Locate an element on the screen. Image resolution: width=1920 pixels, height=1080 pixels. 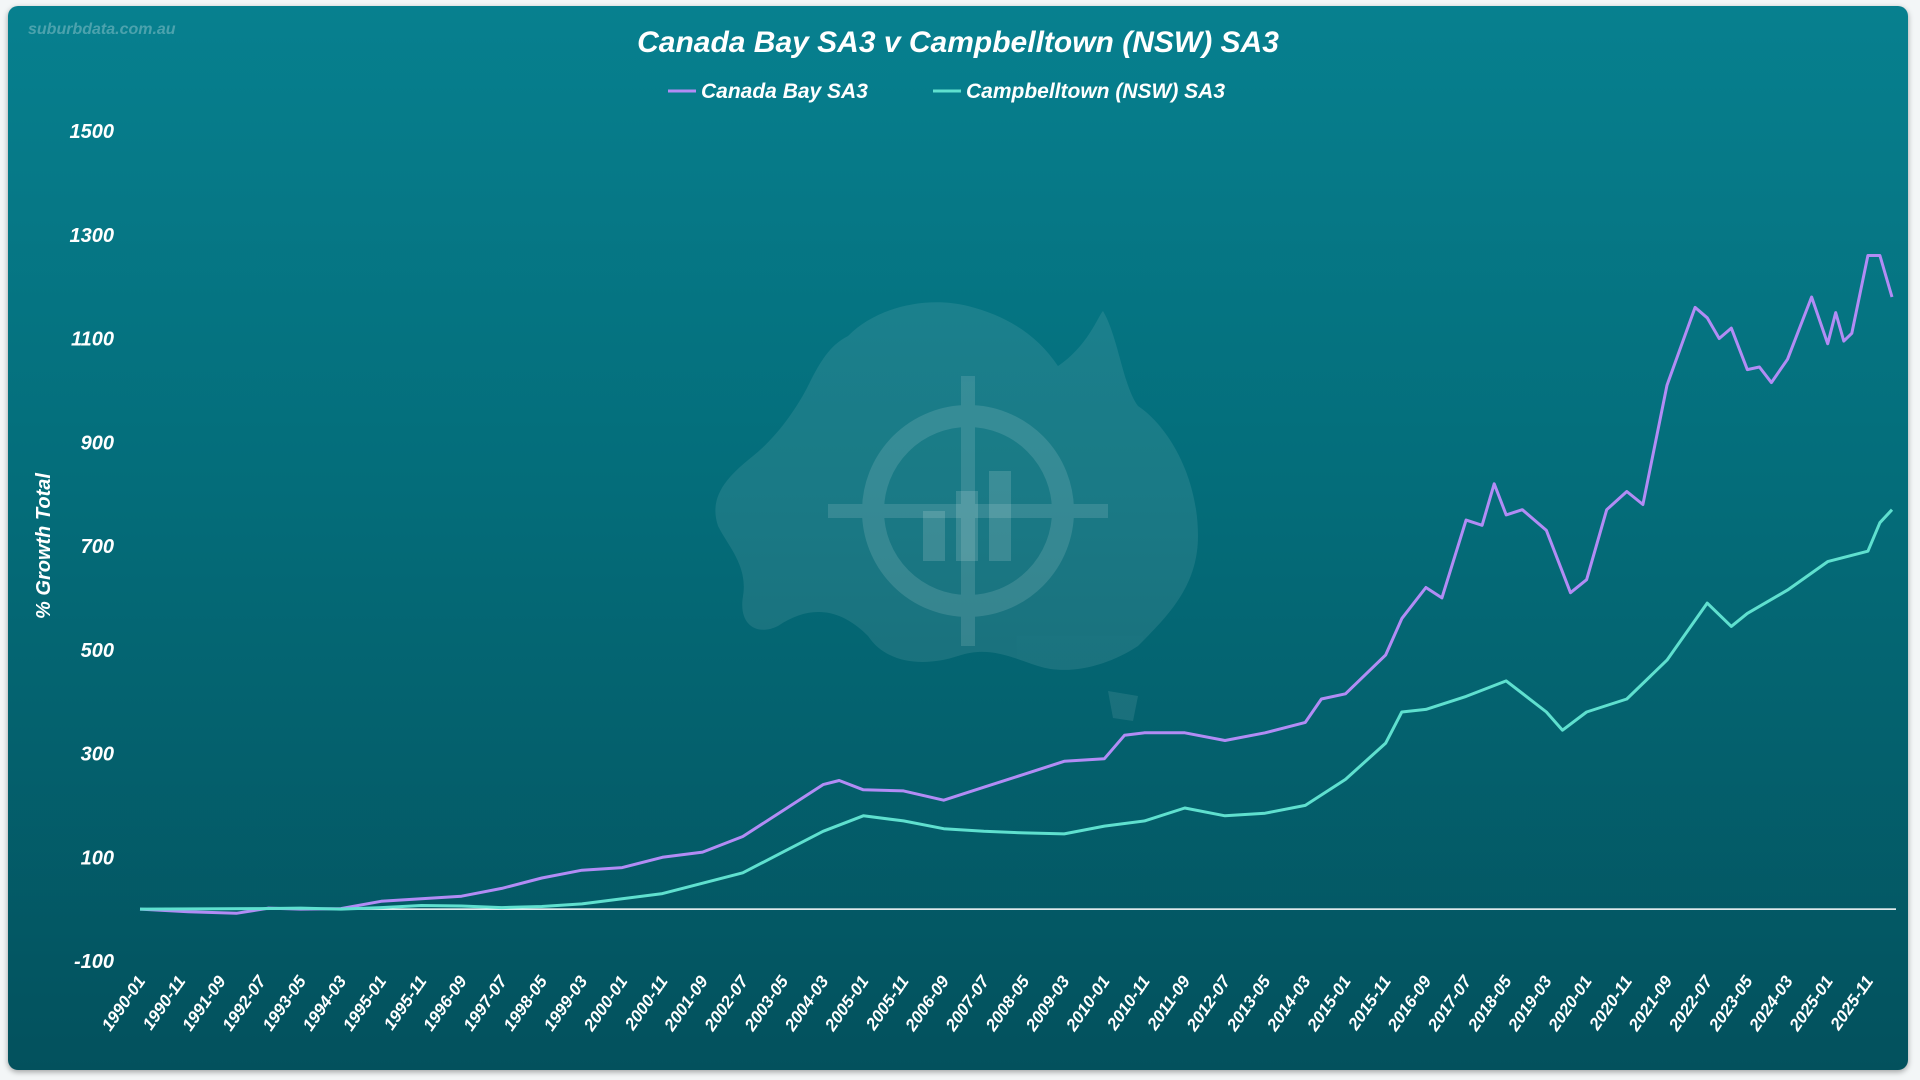
watermark-target-icon is located at coordinates (968, 511).